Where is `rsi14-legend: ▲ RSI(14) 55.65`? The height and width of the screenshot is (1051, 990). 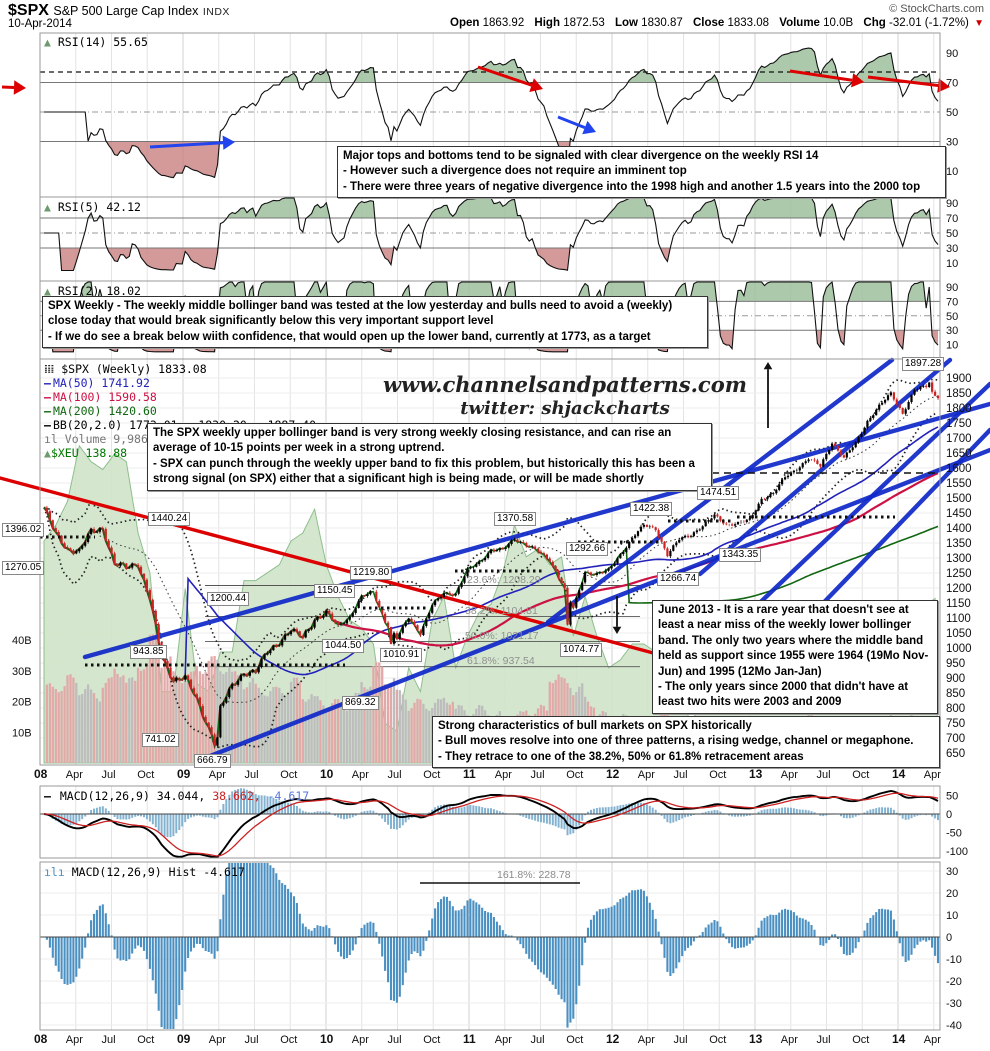 rsi14-legend: ▲ RSI(14) 55.65 is located at coordinates (96, 42).